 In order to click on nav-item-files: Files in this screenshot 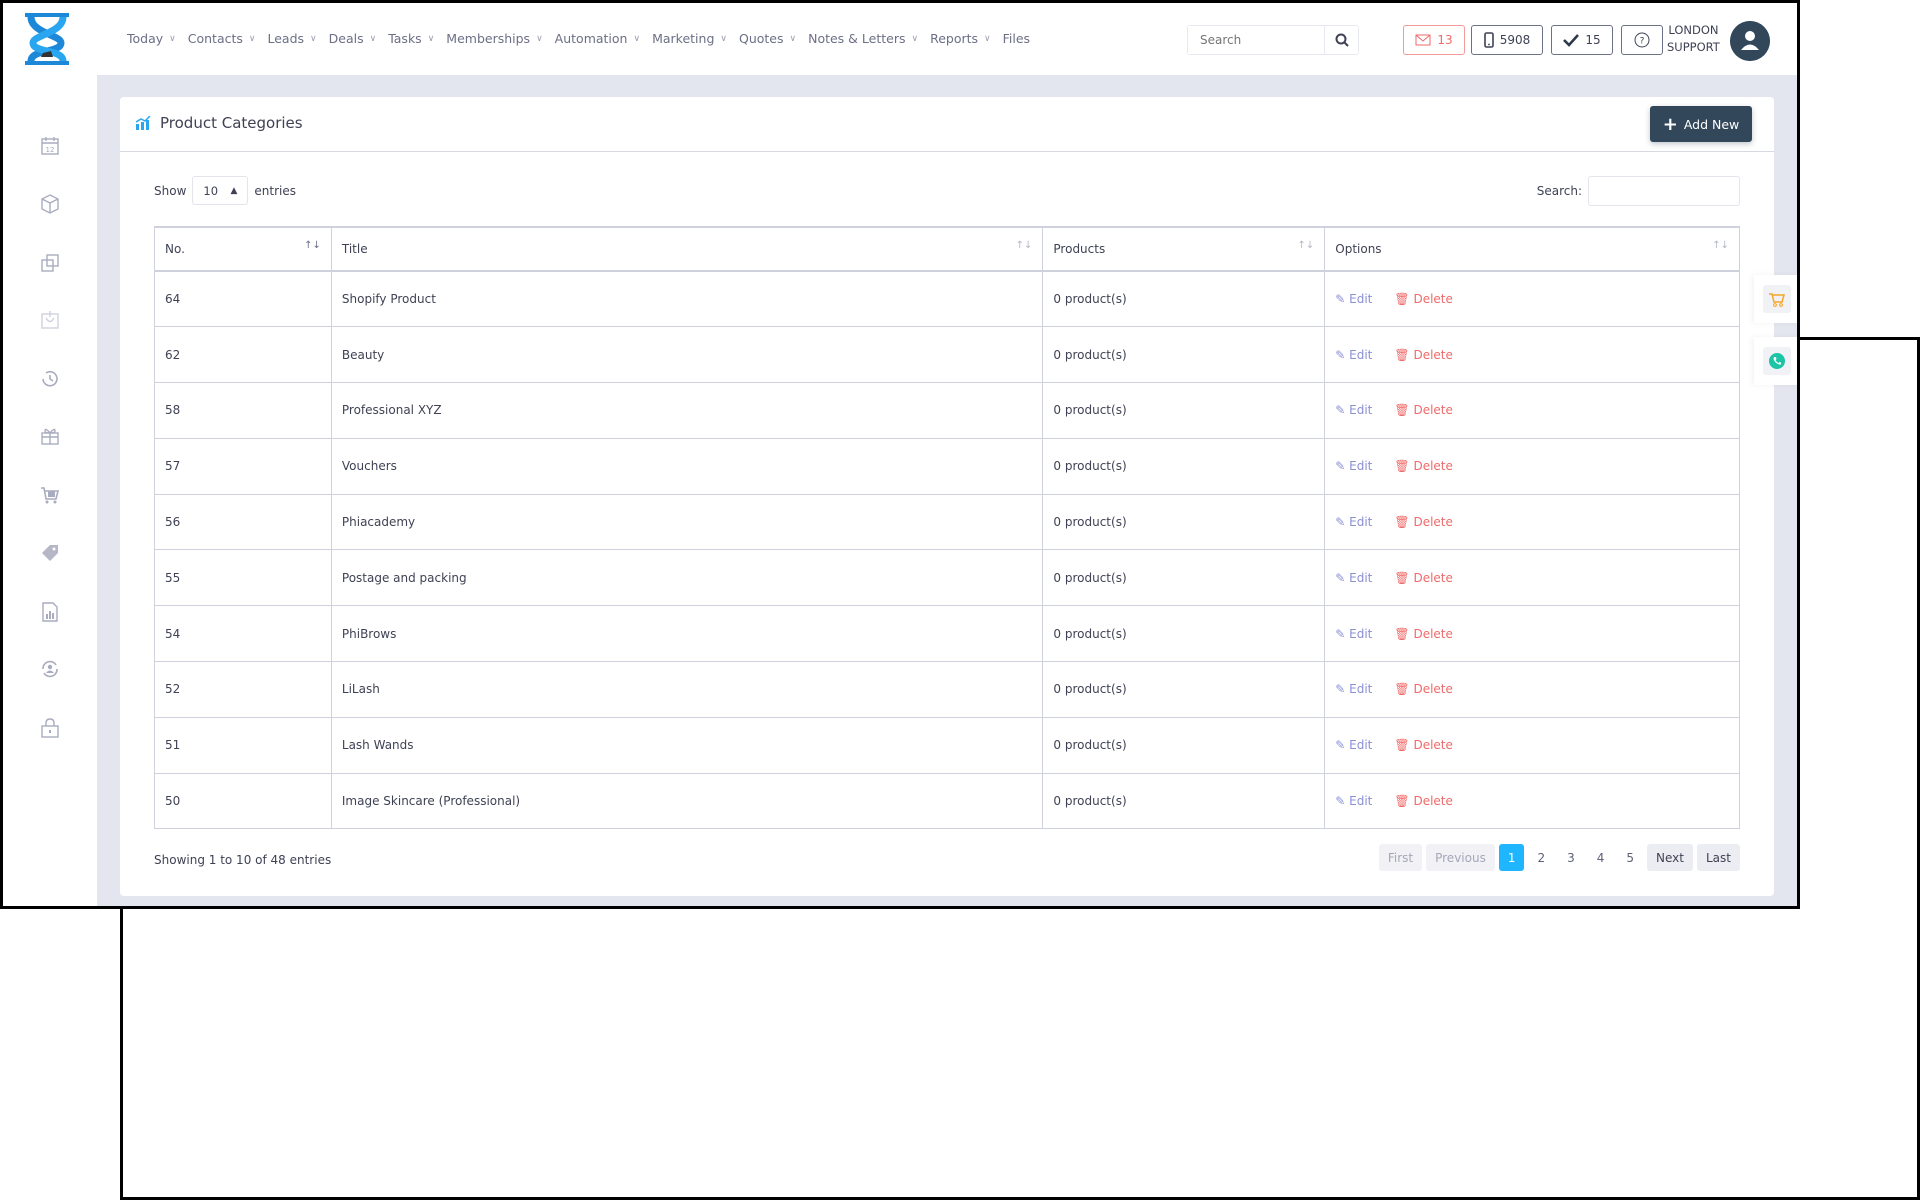, I will do `click(1016, 38)`.